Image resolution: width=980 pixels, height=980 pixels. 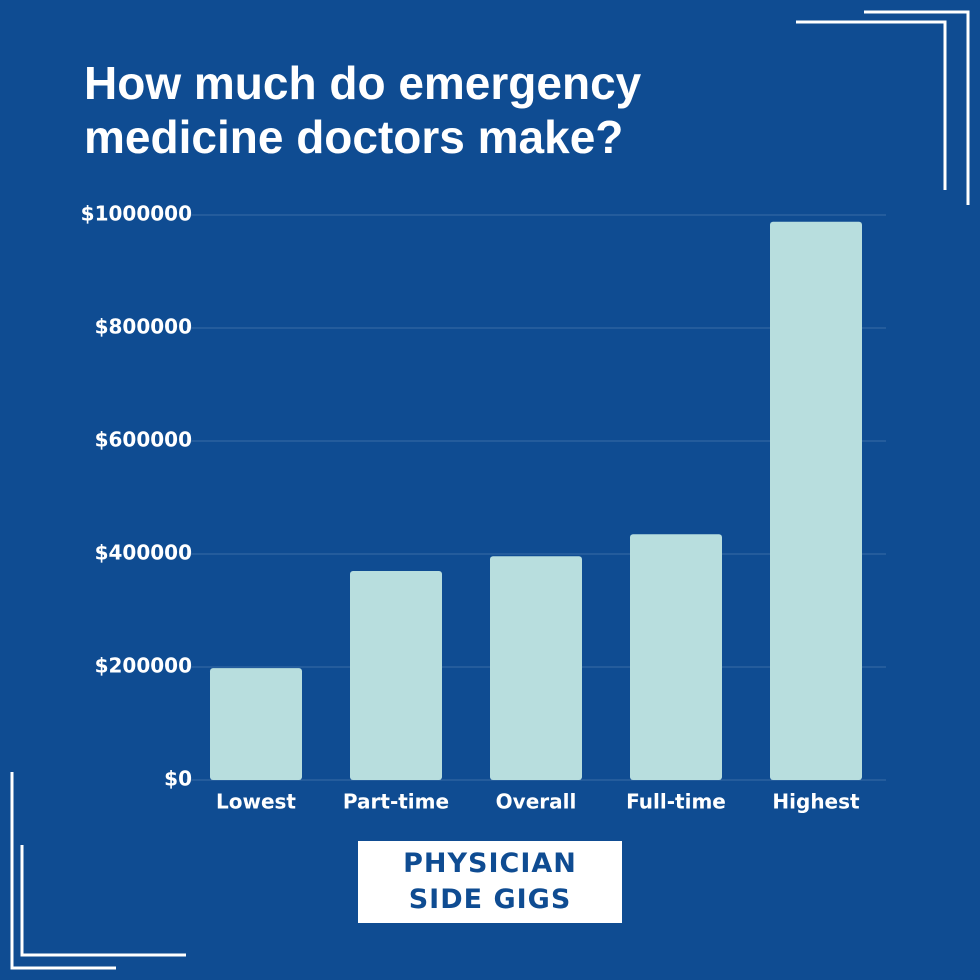 What do you see at coordinates (143, 327) in the screenshot?
I see `y-tick-label: $800000` at bounding box center [143, 327].